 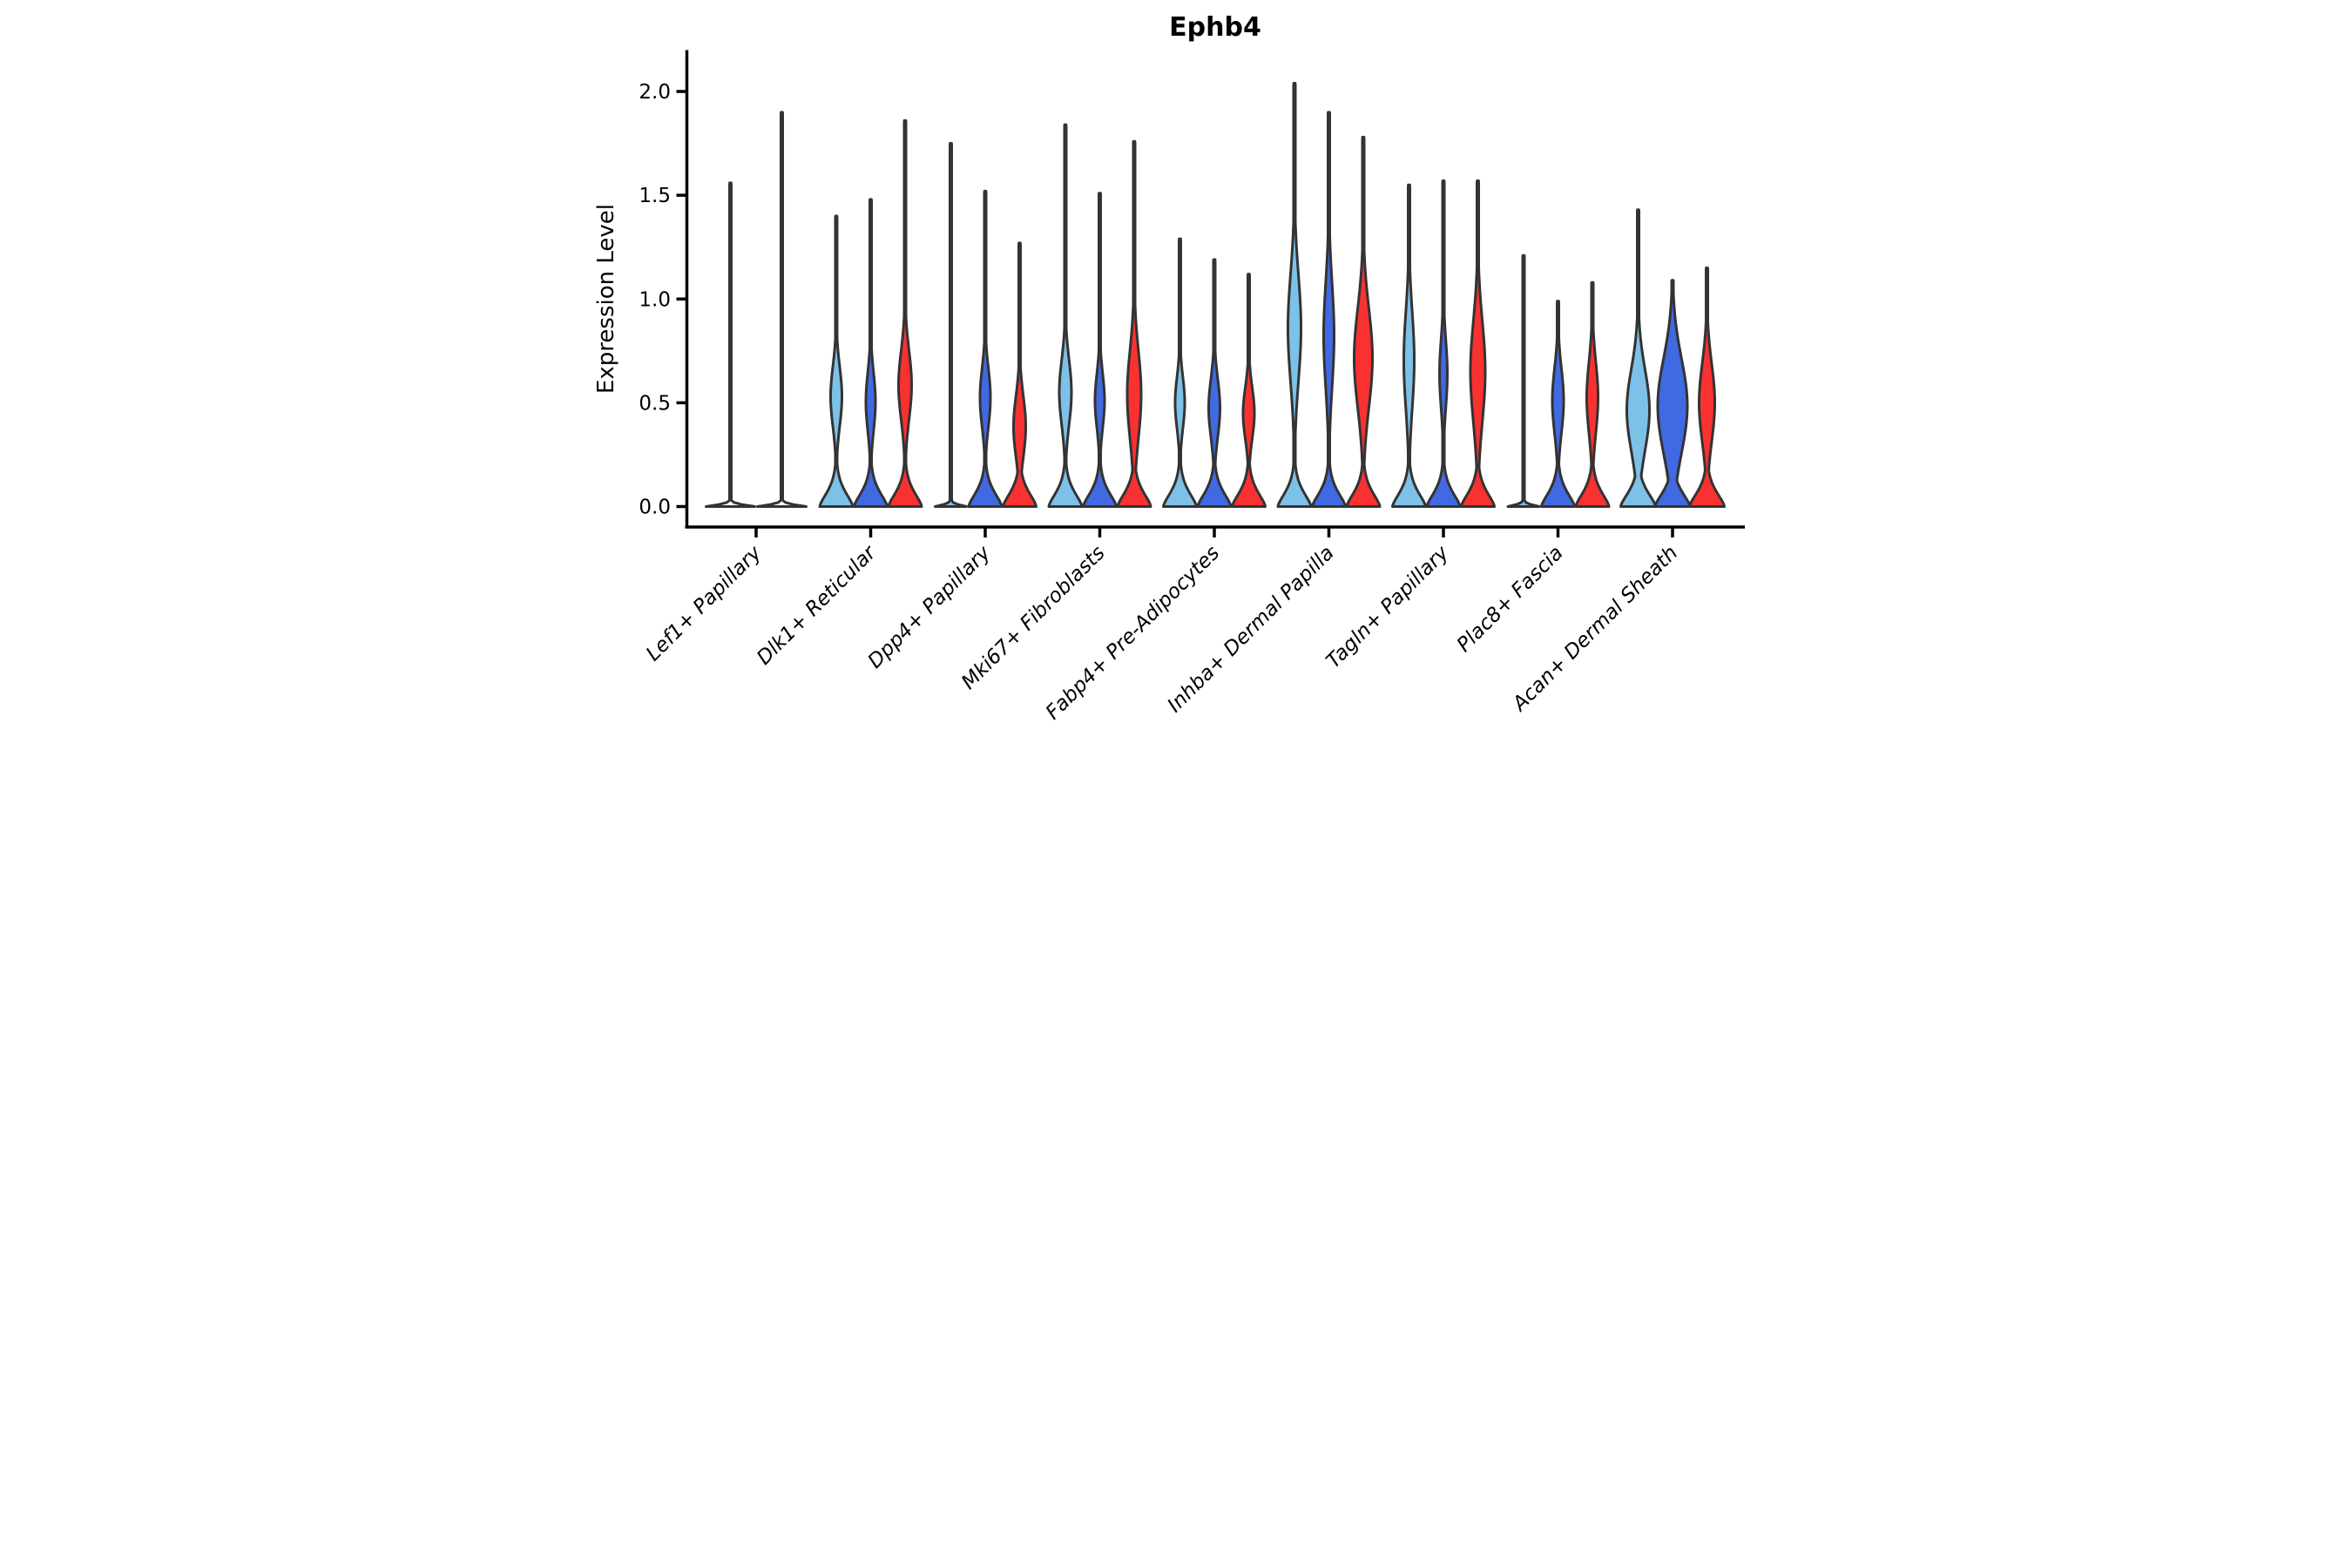 What do you see at coordinates (1019, 374) in the screenshot?
I see `violin-dpp4-papillary-split2` at bounding box center [1019, 374].